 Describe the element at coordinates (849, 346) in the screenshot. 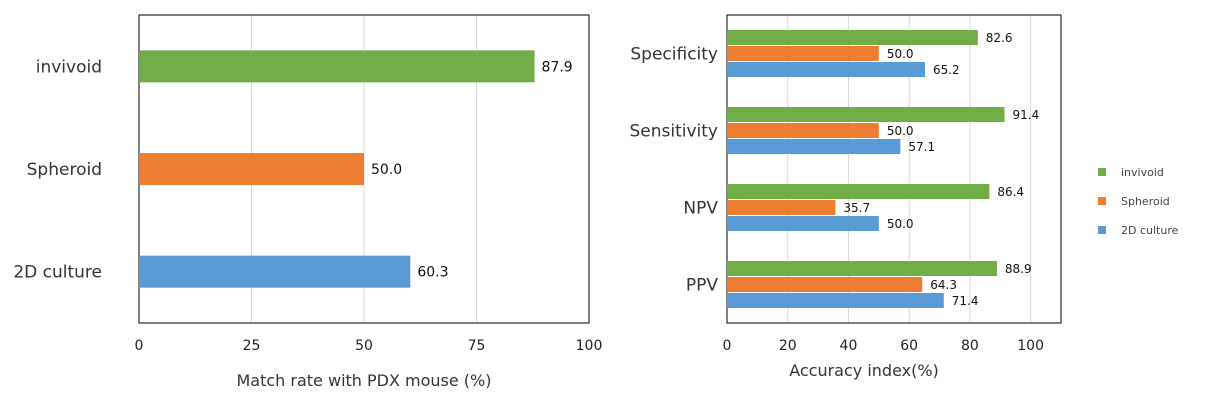

I see `x-tick-label: 40` at that location.